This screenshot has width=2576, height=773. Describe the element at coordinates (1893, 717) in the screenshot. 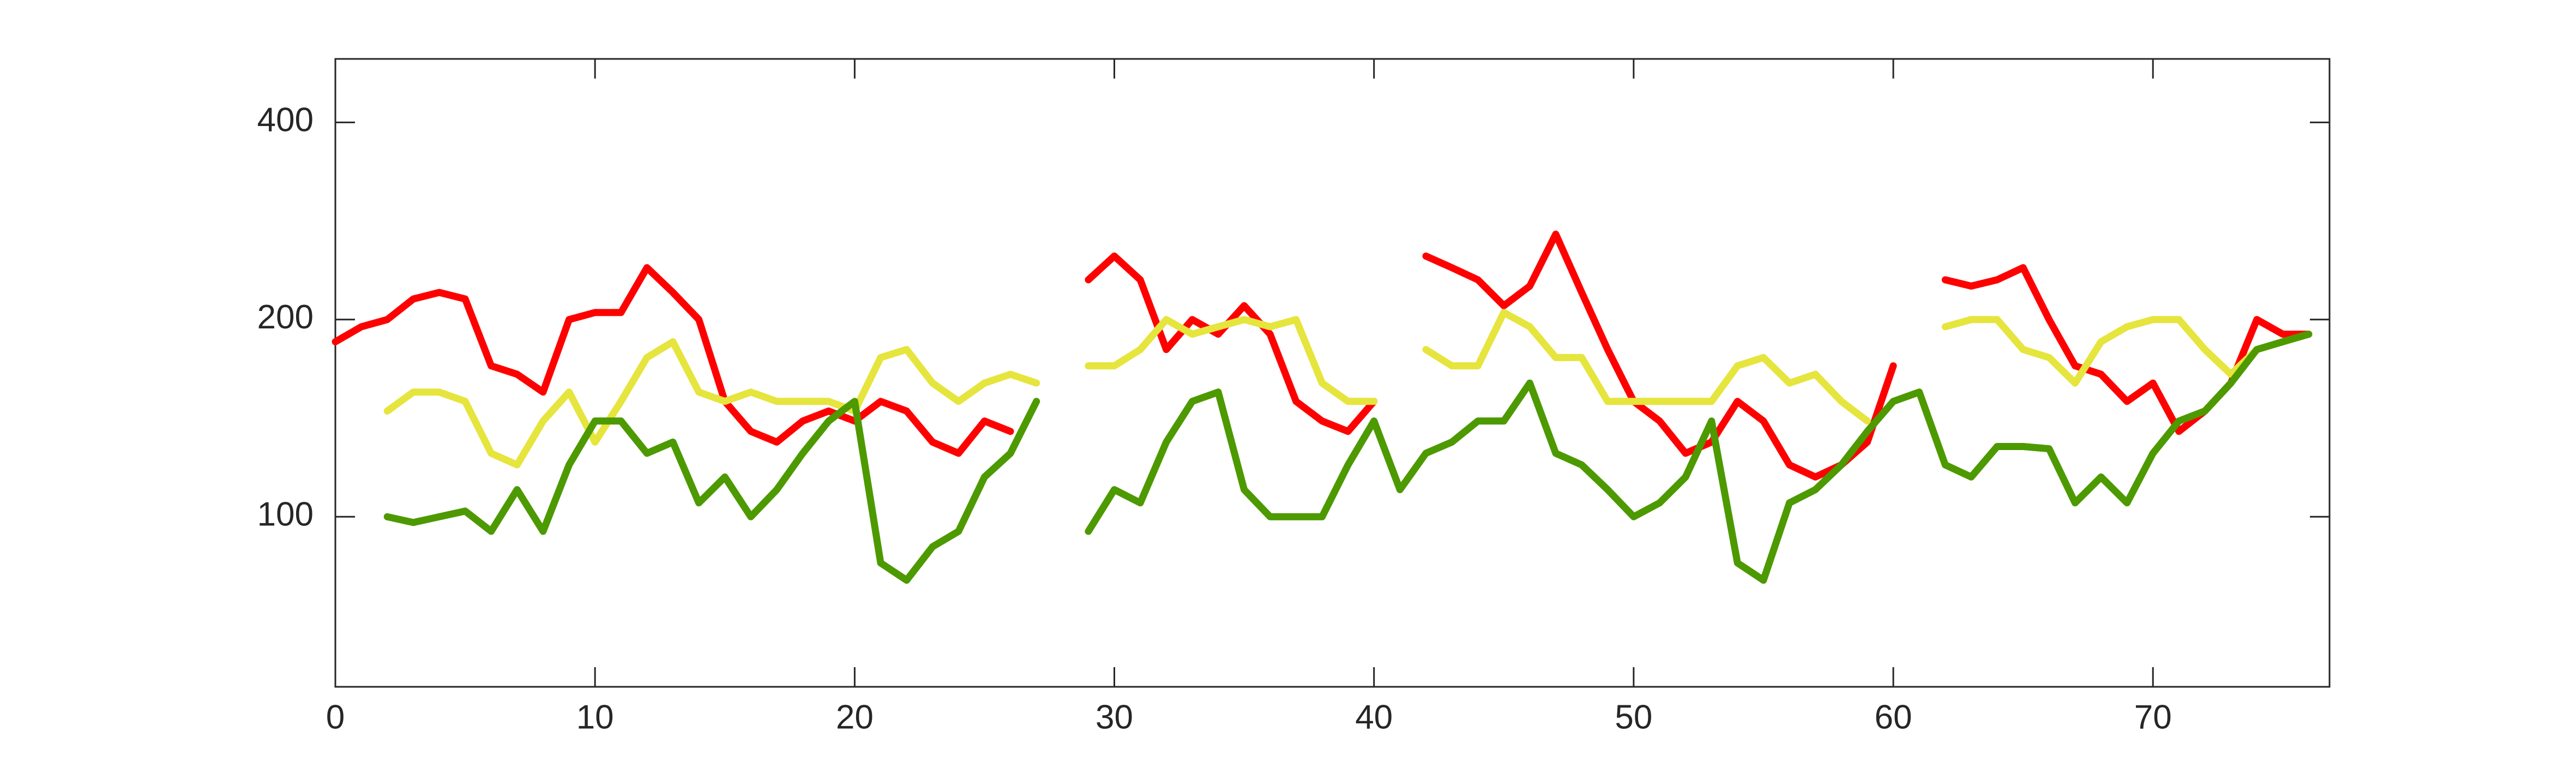

I see `x-tick-label: 60` at that location.